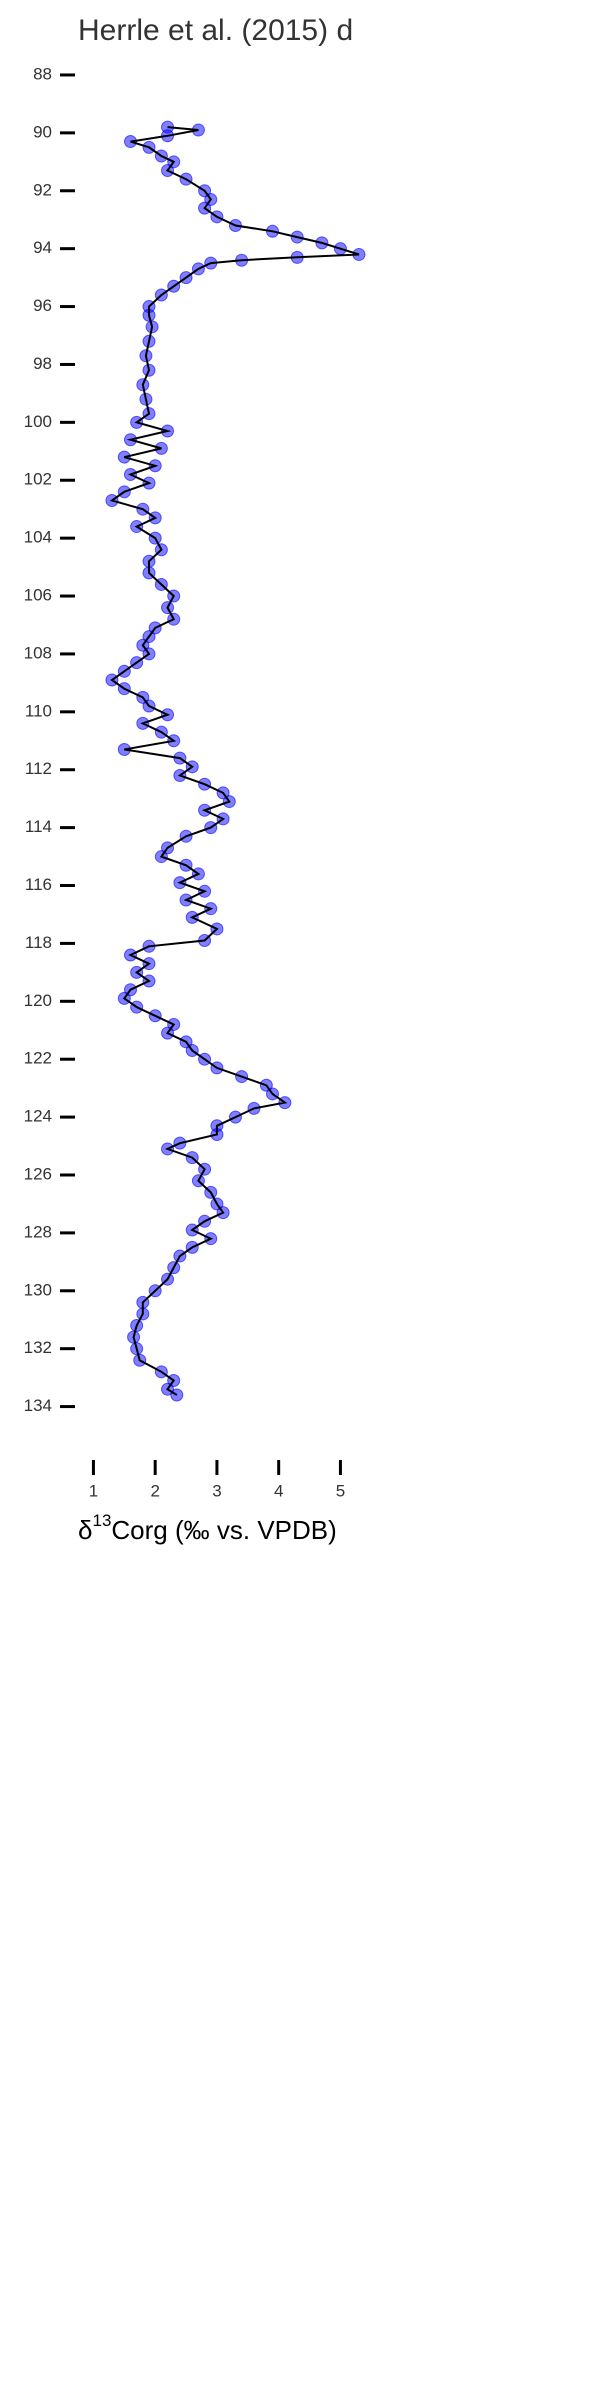  Describe the element at coordinates (38, 421) in the screenshot. I see `y-tick-label: 100` at that location.